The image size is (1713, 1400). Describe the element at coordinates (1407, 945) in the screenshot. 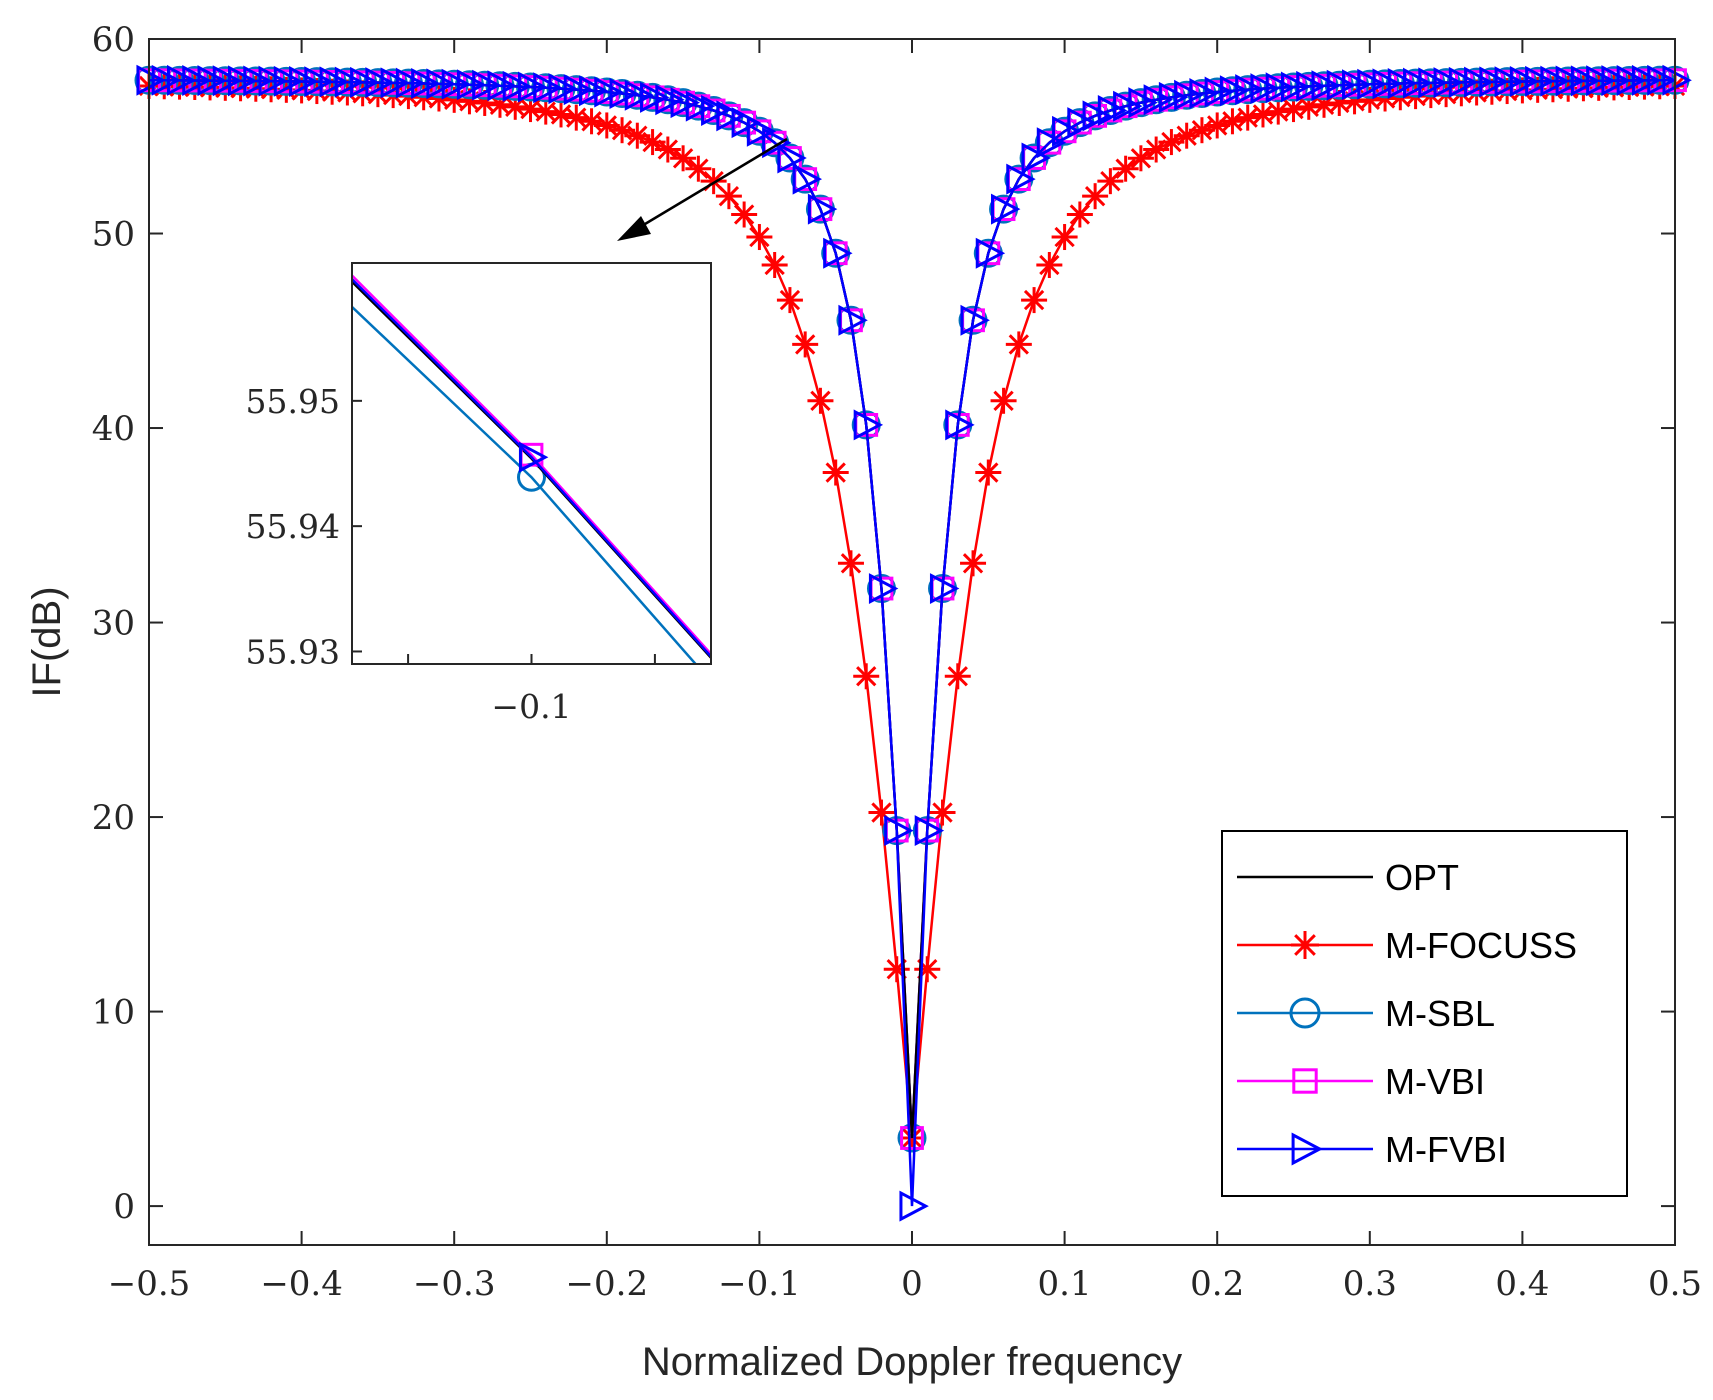

I see `legend-item-m-focuss: M-FOCUSS` at that location.